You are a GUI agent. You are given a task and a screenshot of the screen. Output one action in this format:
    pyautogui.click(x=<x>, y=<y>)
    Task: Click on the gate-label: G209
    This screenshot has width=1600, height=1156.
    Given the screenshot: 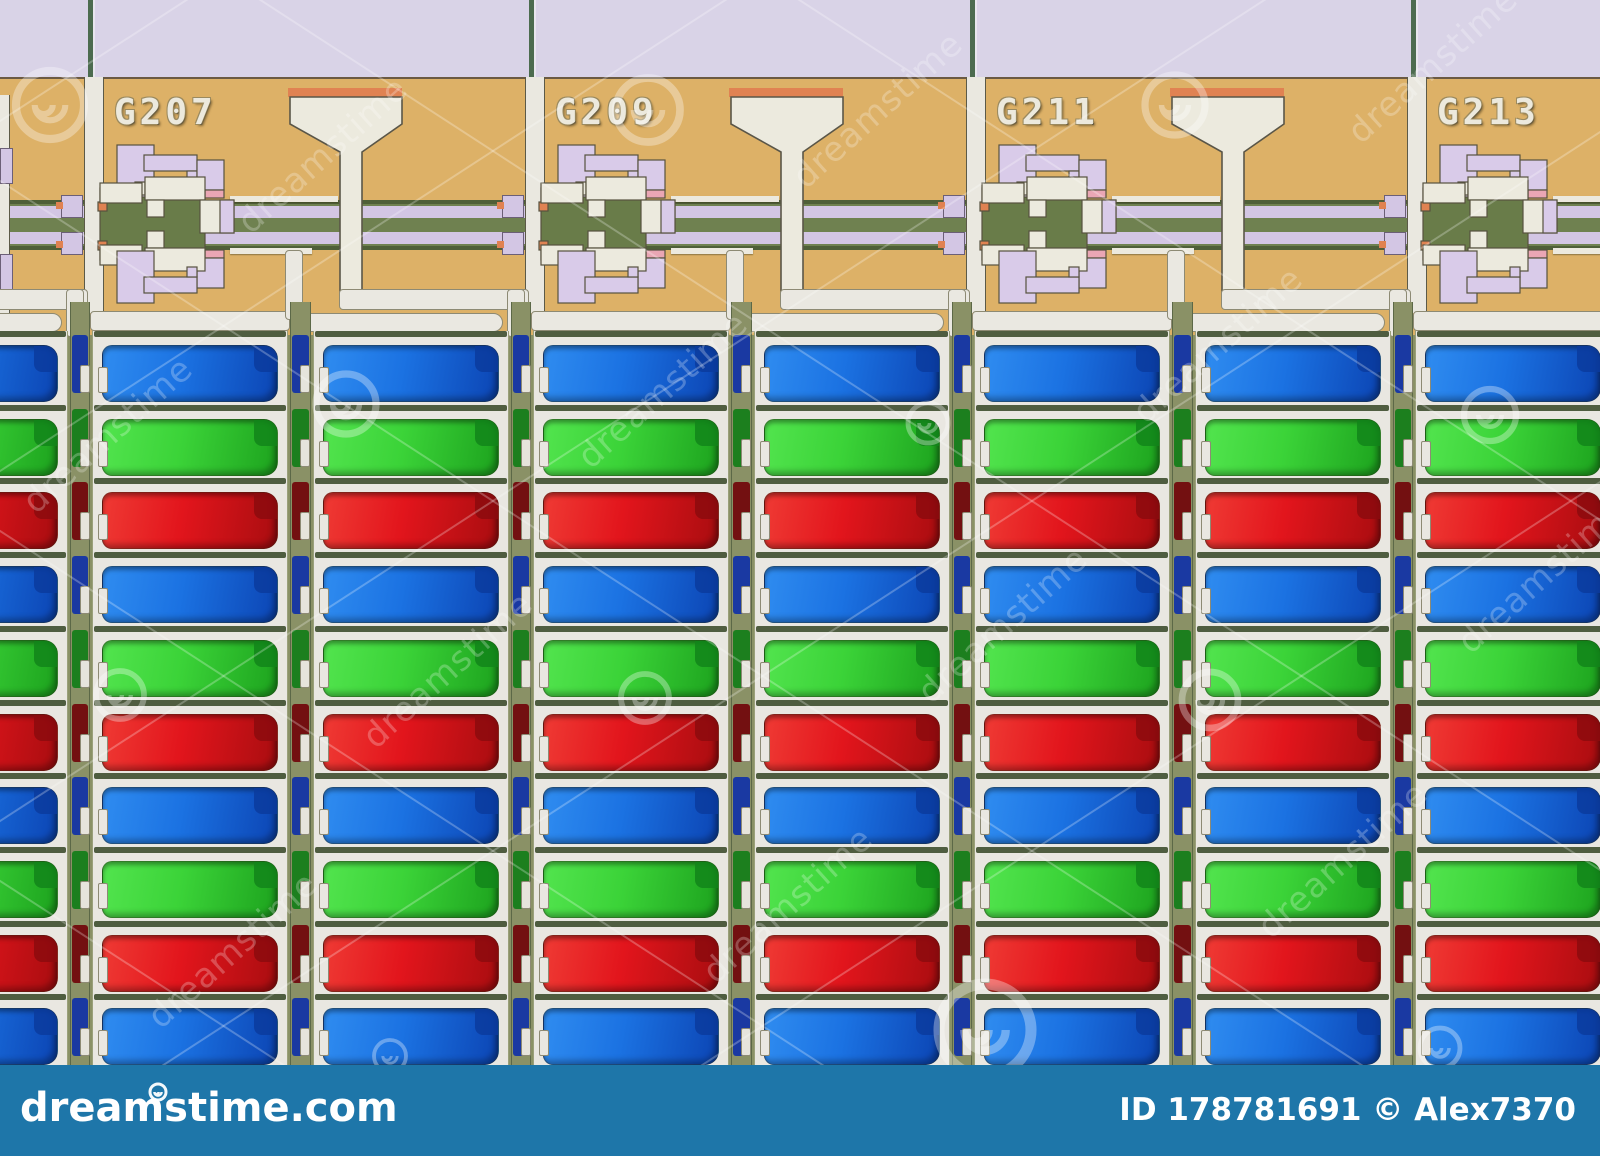 What is the action you would take?
    pyautogui.click(x=606, y=112)
    